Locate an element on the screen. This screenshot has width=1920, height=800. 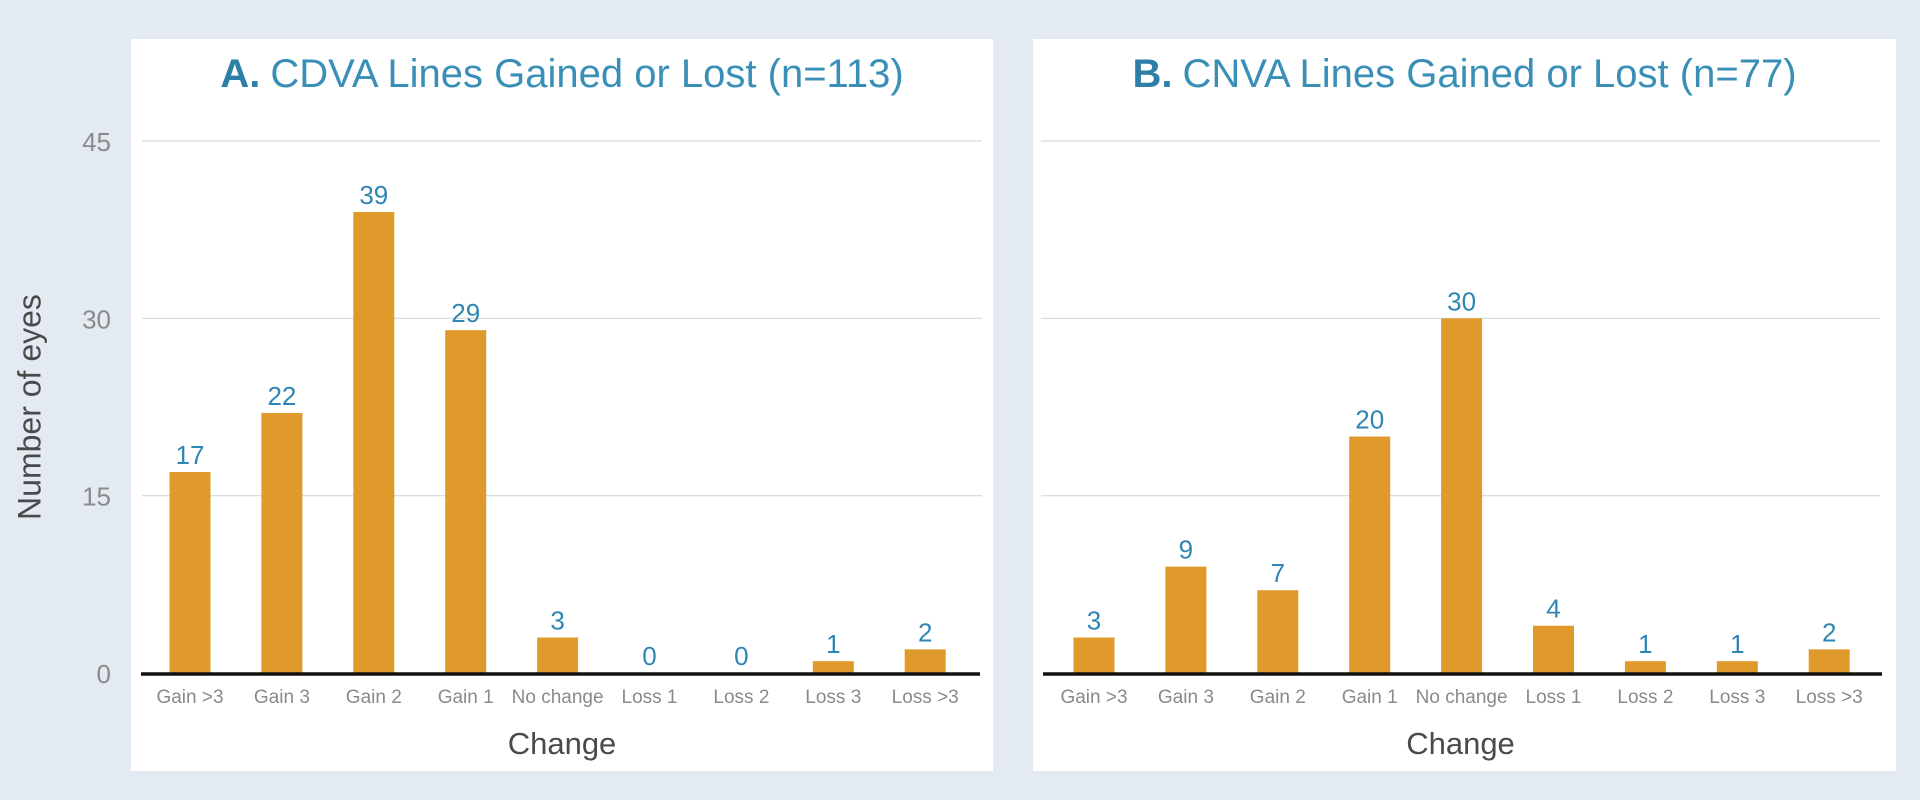
data-label: 22 is located at coordinates (281, 396).